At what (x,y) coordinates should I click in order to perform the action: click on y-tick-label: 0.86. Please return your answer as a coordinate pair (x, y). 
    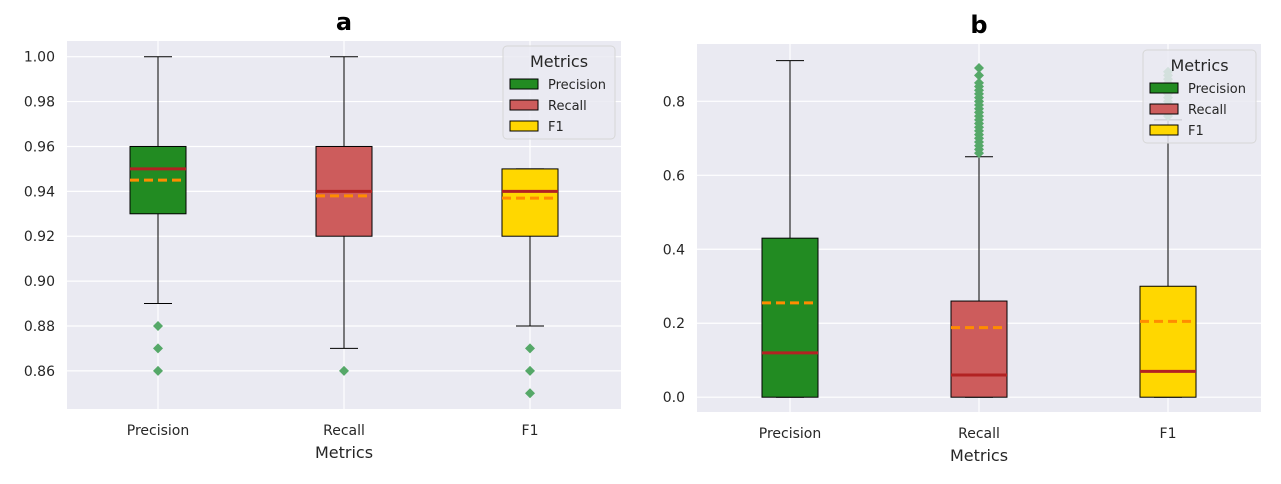
    Looking at the image, I should click on (39, 372).